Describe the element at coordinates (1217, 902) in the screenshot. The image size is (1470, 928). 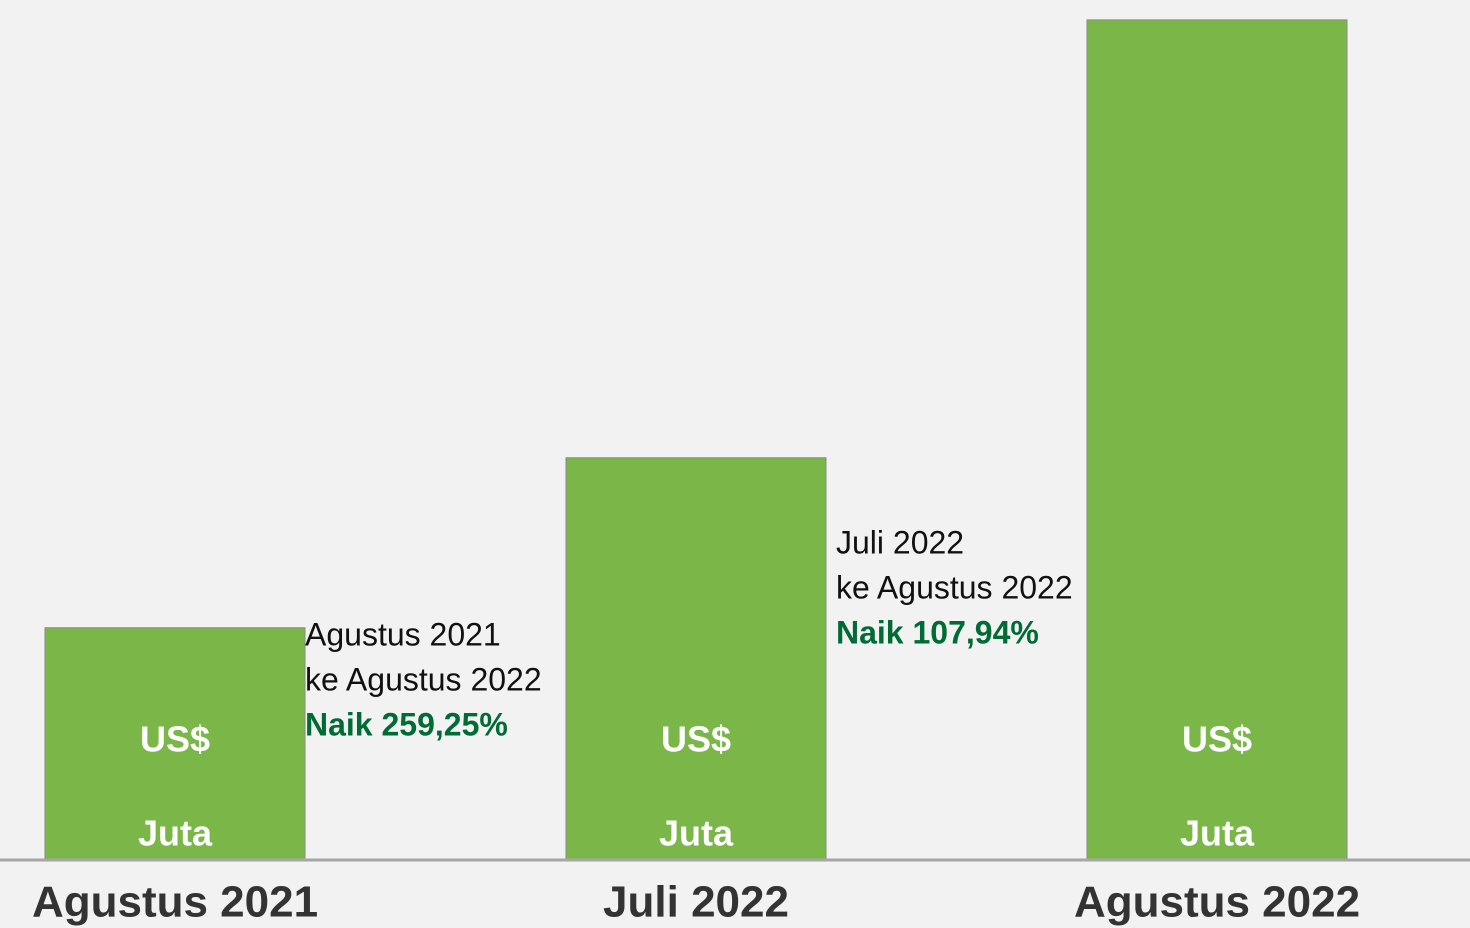
I see `x-tick-label: Agustus 2022` at that location.